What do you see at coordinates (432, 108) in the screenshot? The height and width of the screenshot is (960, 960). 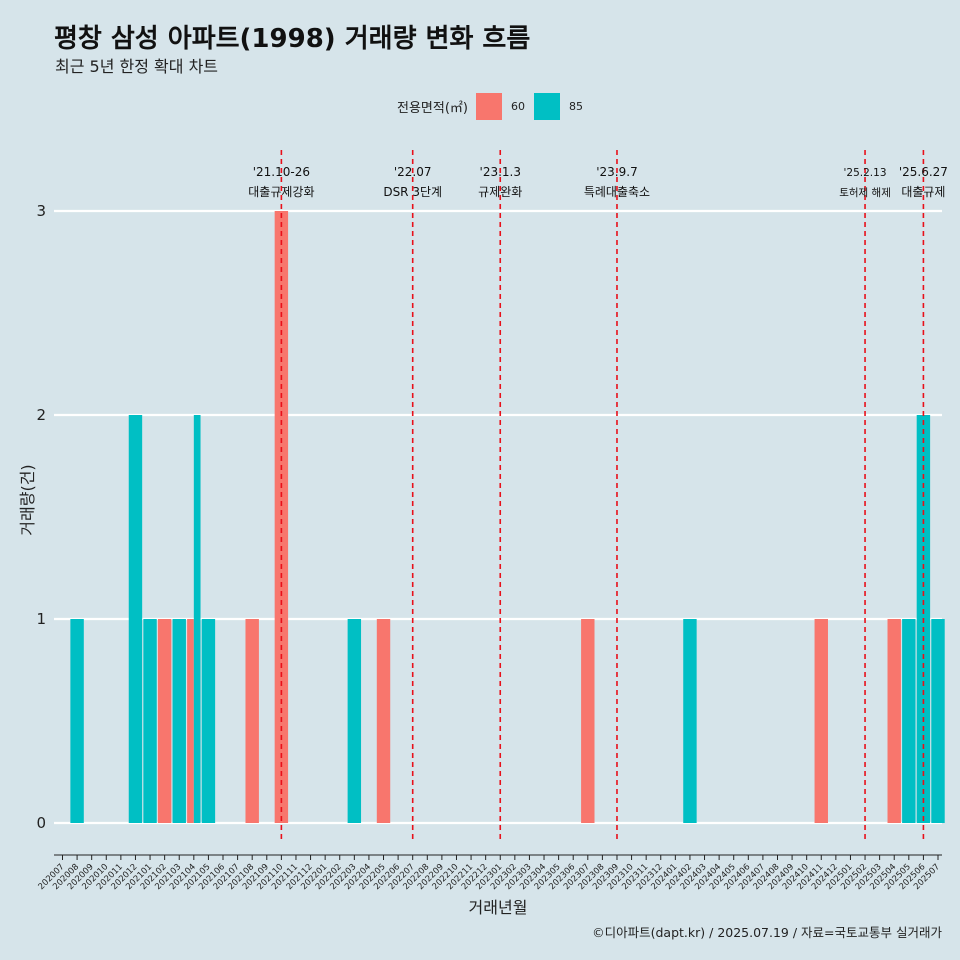 I see `legend-title: 전용면적(㎡)` at bounding box center [432, 108].